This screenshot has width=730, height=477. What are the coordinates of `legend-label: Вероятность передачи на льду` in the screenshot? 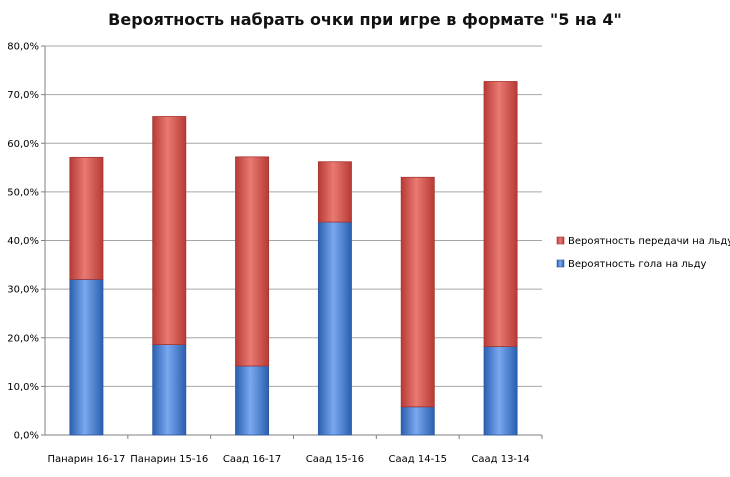 It's located at (649, 241).